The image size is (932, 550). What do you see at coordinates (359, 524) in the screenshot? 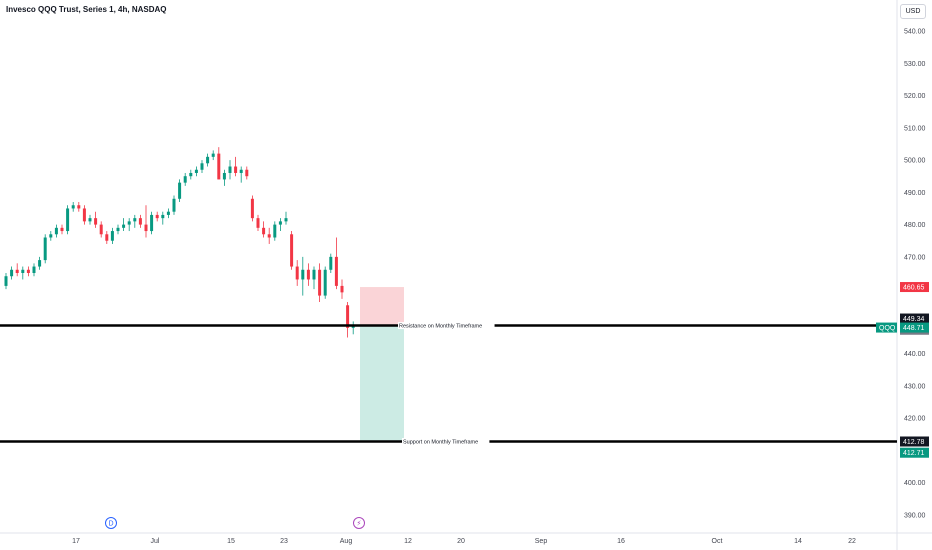
I see `event-marker-label: ⚡` at bounding box center [359, 524].